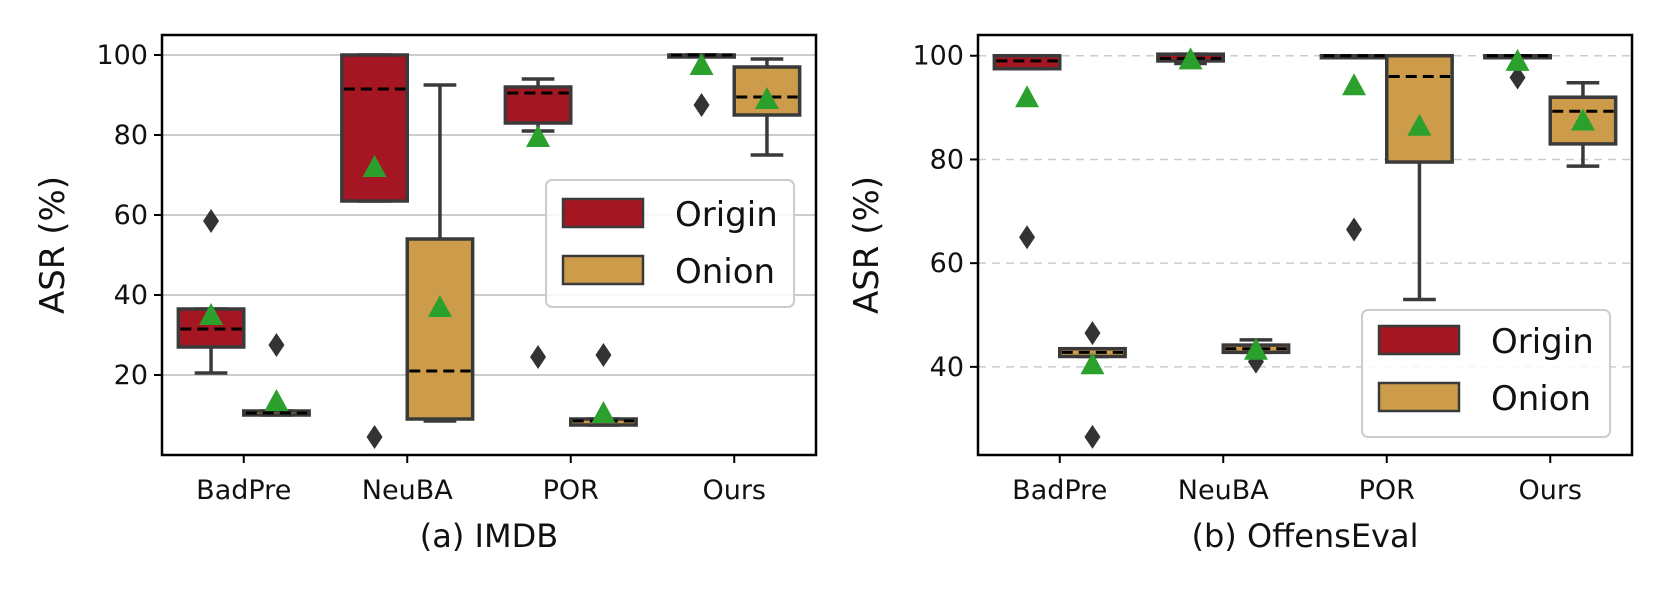  I want to click on chart-caption: (a) IMDB, so click(489, 536).